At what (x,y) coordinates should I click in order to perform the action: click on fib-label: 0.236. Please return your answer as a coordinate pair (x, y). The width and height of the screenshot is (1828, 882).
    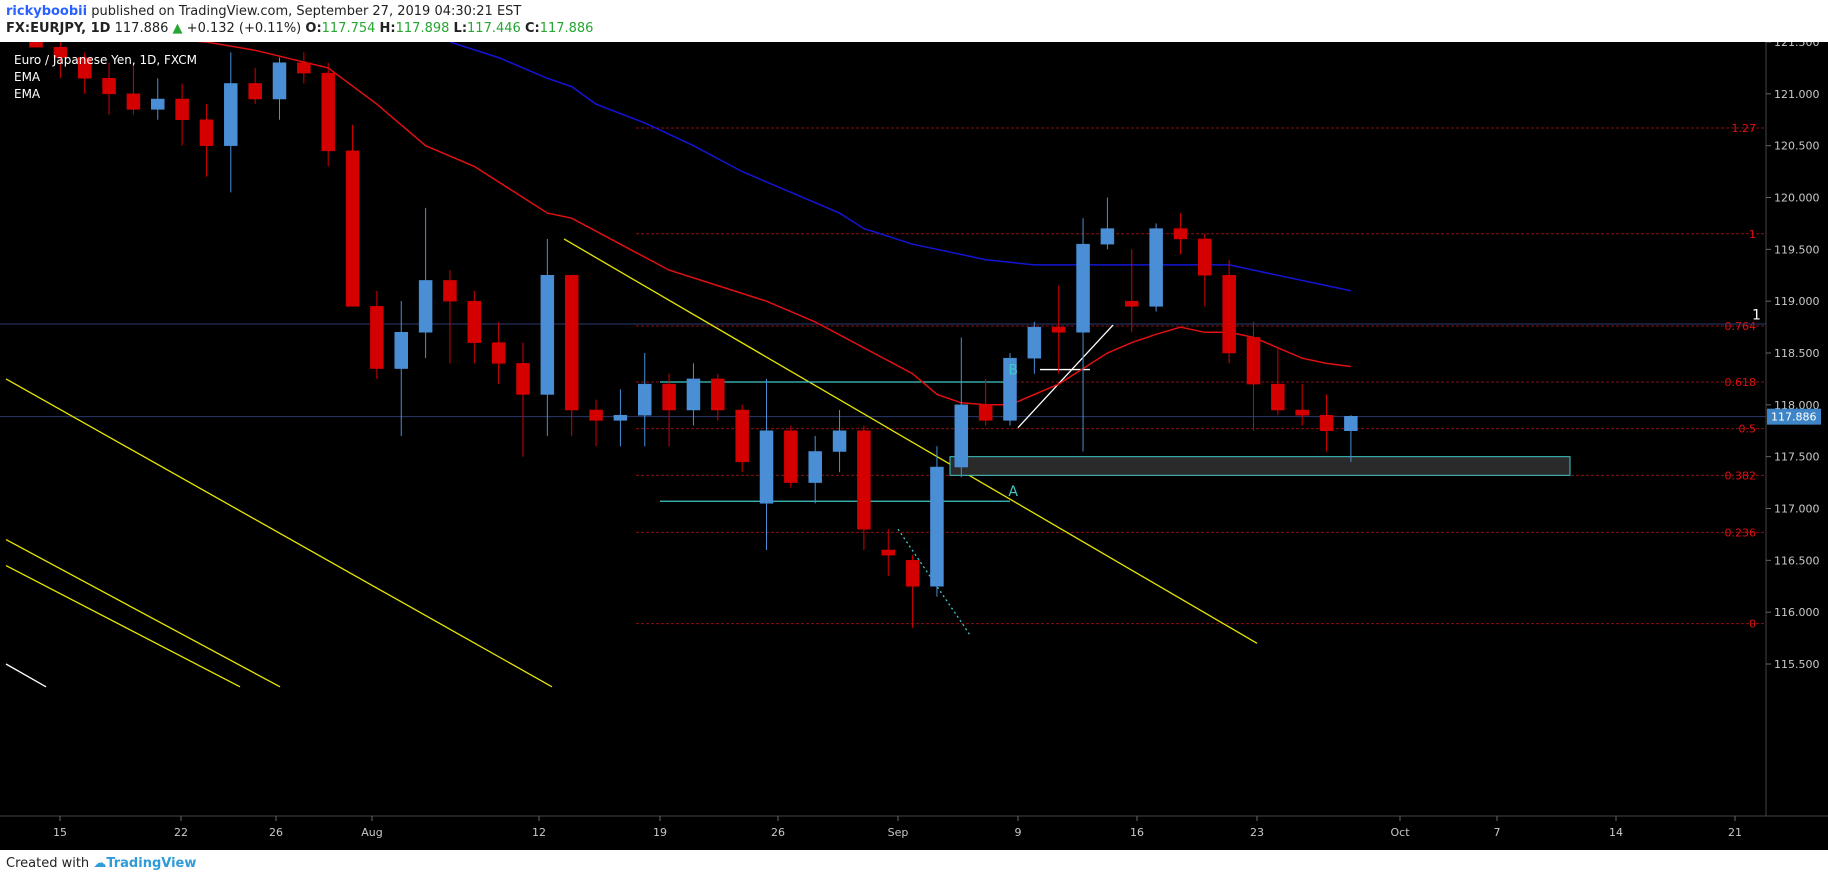
    Looking at the image, I should click on (1741, 532).